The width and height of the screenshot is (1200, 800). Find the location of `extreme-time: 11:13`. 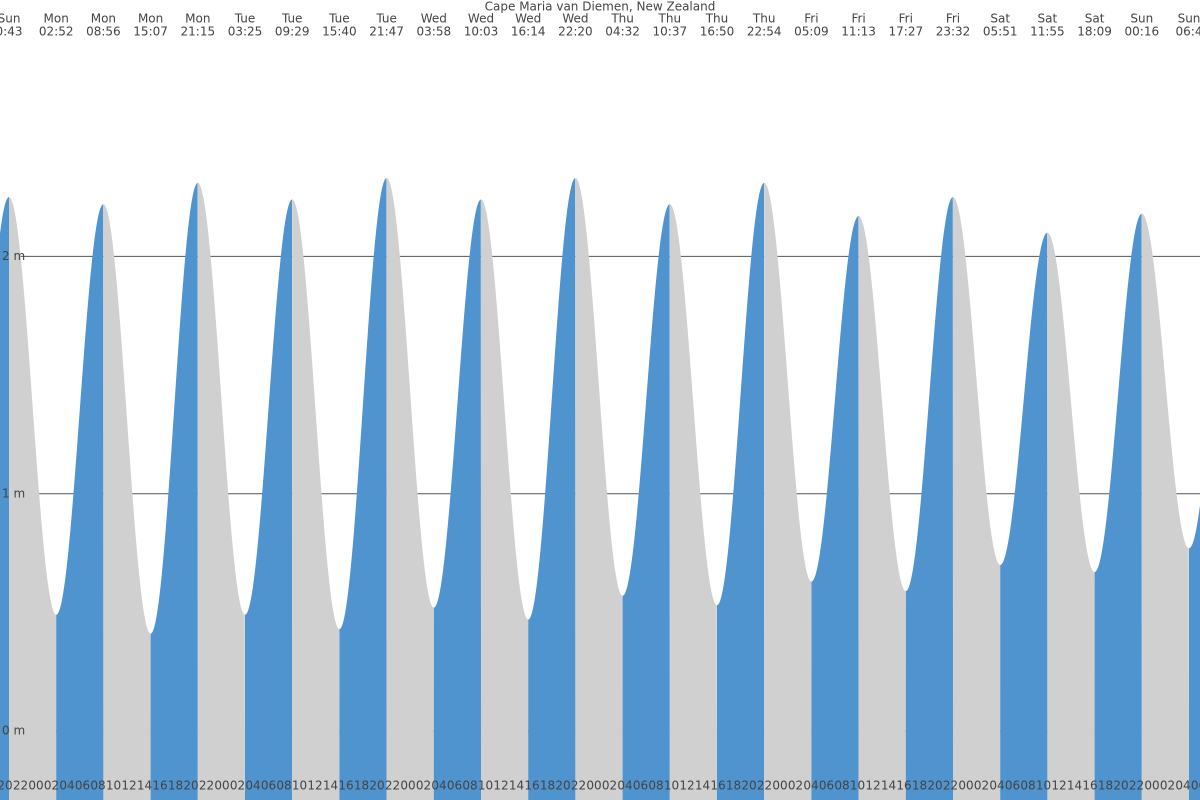

extreme-time: 11:13 is located at coordinates (858, 32).